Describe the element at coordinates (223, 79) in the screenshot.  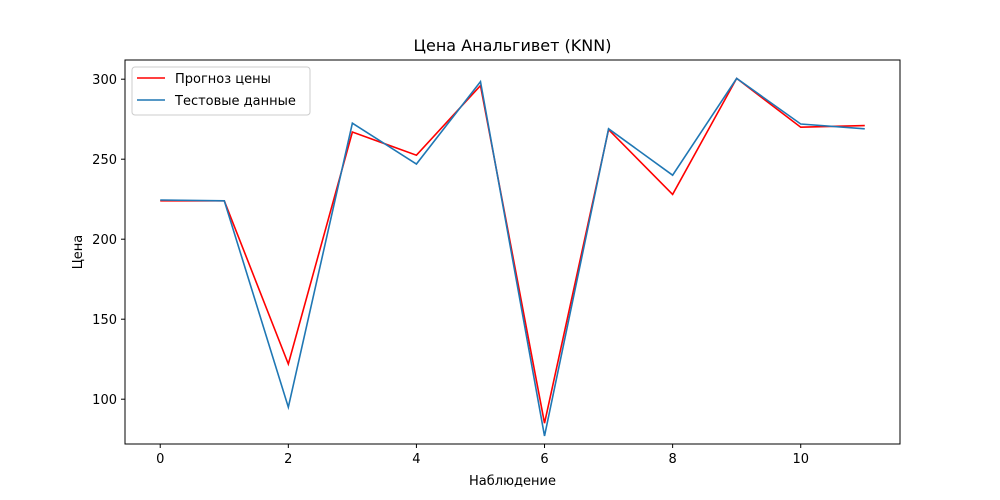
I see `legend-label: Прогноз цены` at that location.